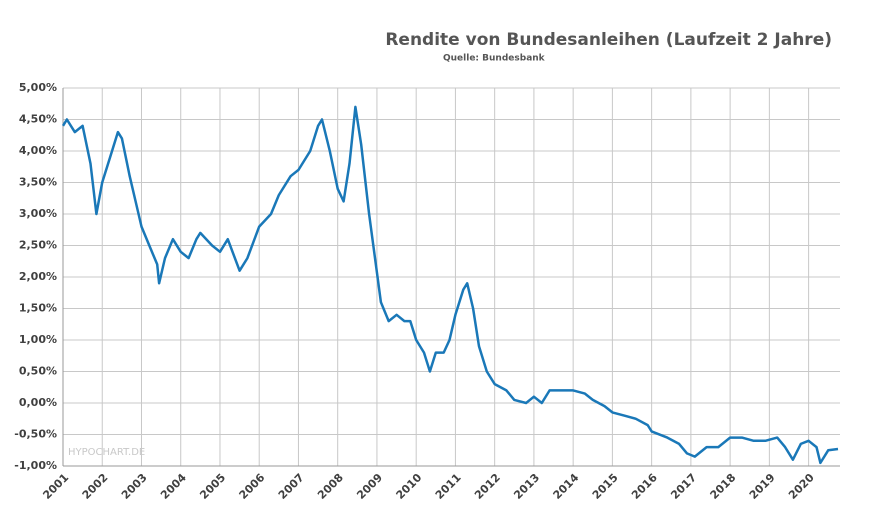 The height and width of the screenshot is (514, 880). What do you see at coordinates (526, 486) in the screenshot?
I see `x-tick-label: 2013` at bounding box center [526, 486].